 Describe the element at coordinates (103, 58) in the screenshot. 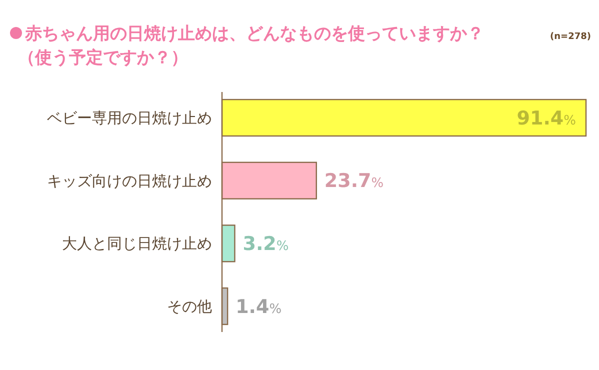

I see `chart-subtitle: （使う予定ですか？）` at that location.